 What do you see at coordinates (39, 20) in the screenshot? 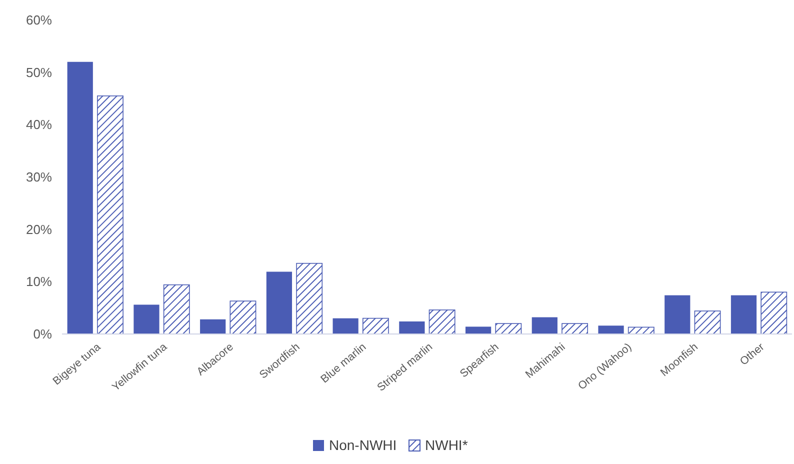
I see `y-tick-label: 60%` at bounding box center [39, 20].